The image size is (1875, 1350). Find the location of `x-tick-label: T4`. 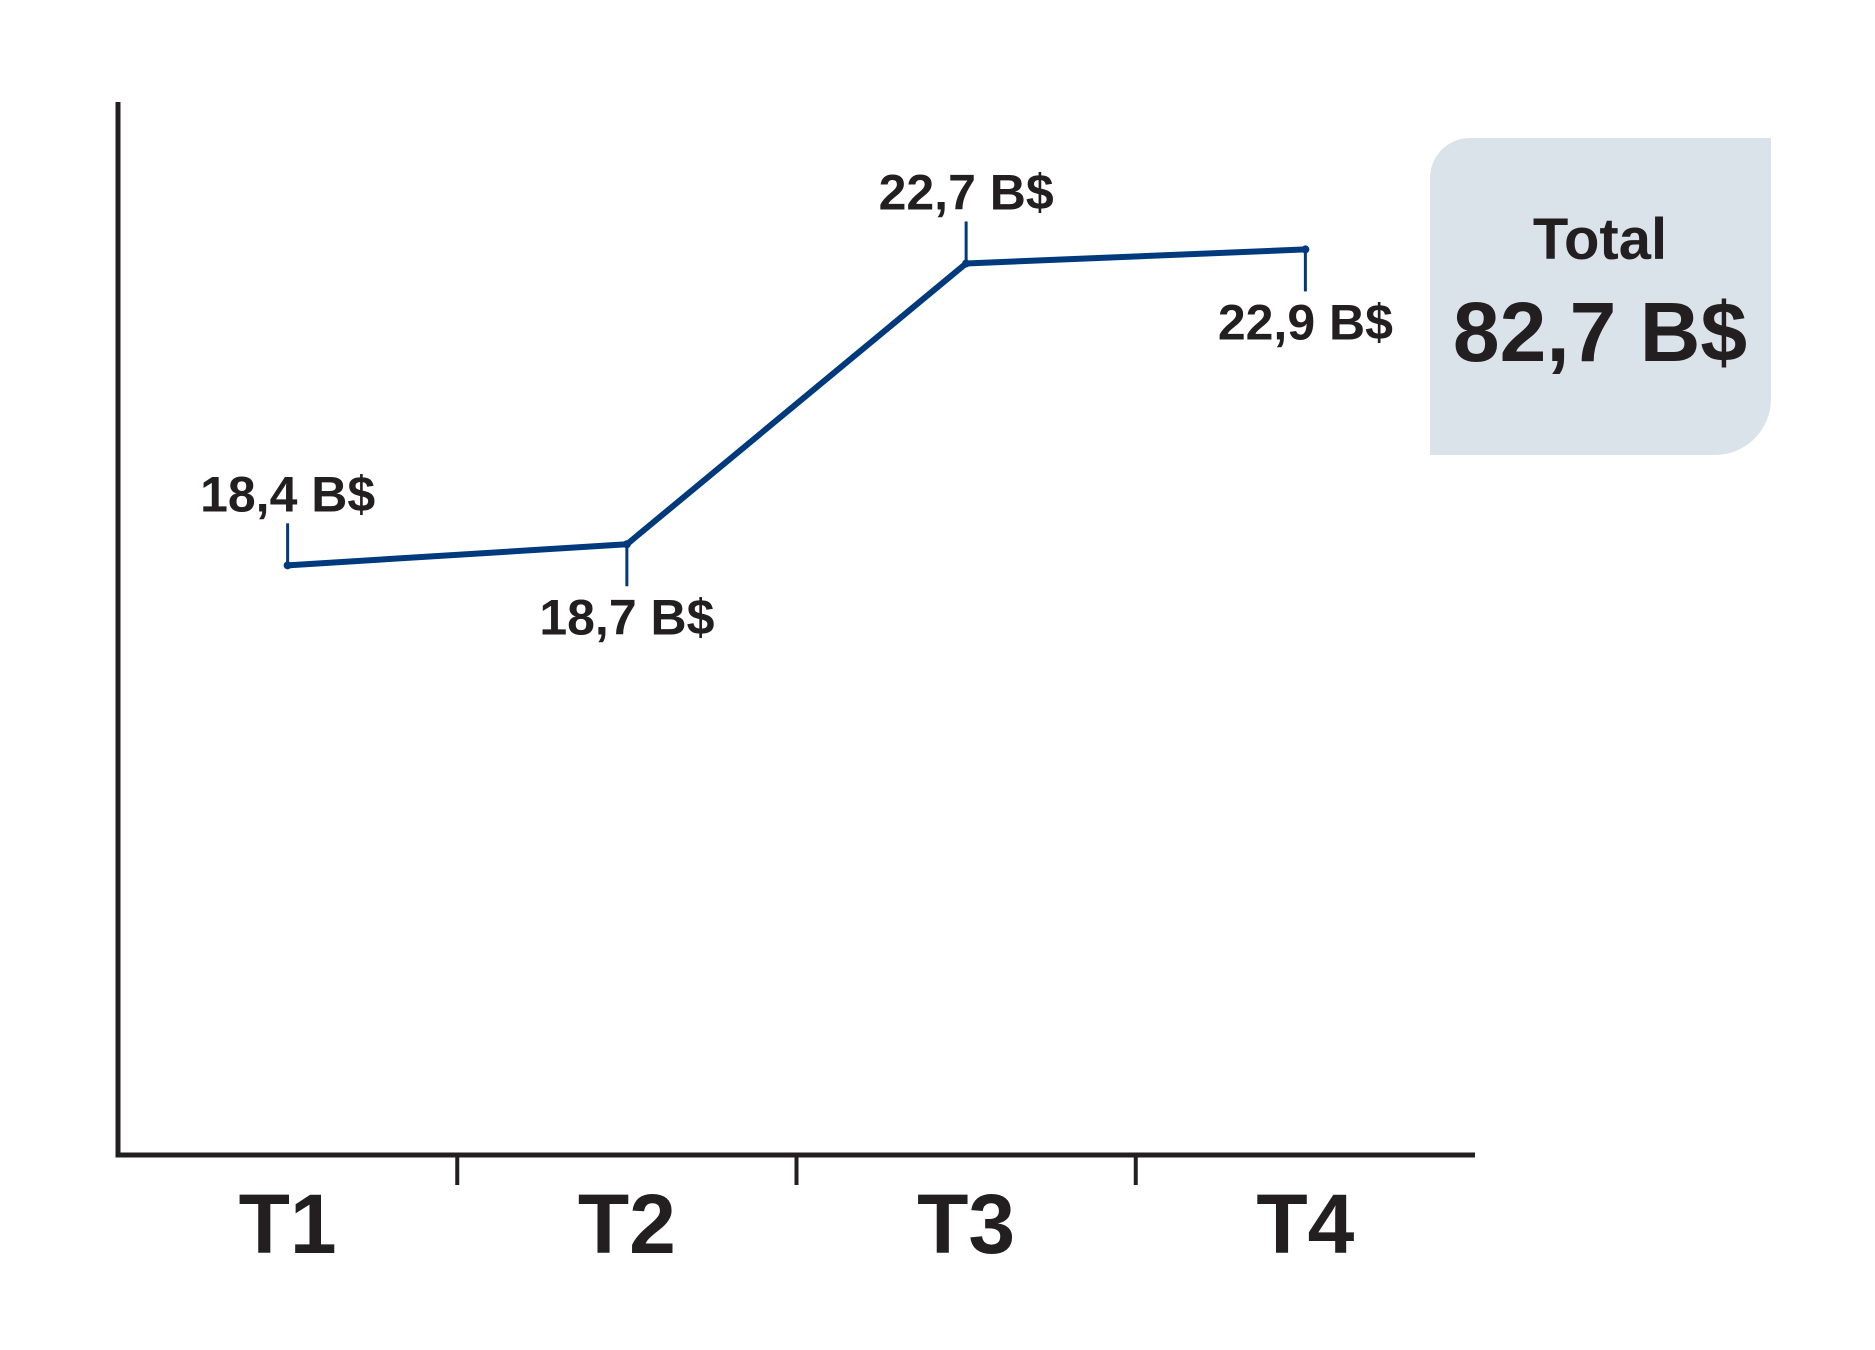

x-tick-label: T4 is located at coordinates (1305, 1224).